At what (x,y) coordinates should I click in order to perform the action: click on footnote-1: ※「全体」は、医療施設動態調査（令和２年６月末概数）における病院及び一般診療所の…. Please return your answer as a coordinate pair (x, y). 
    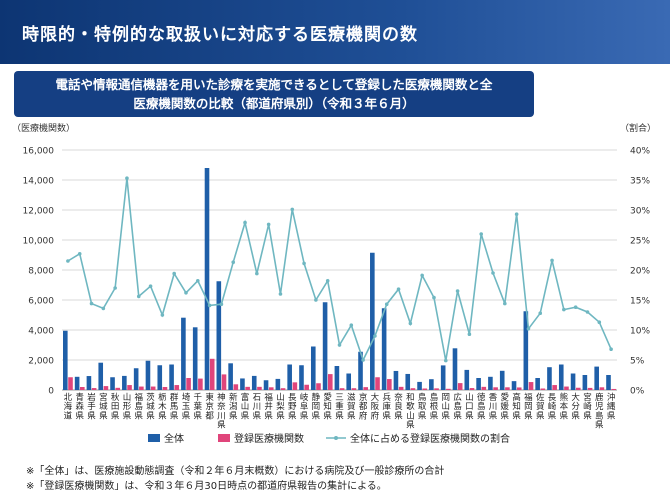
    Looking at the image, I should click on (235, 471).